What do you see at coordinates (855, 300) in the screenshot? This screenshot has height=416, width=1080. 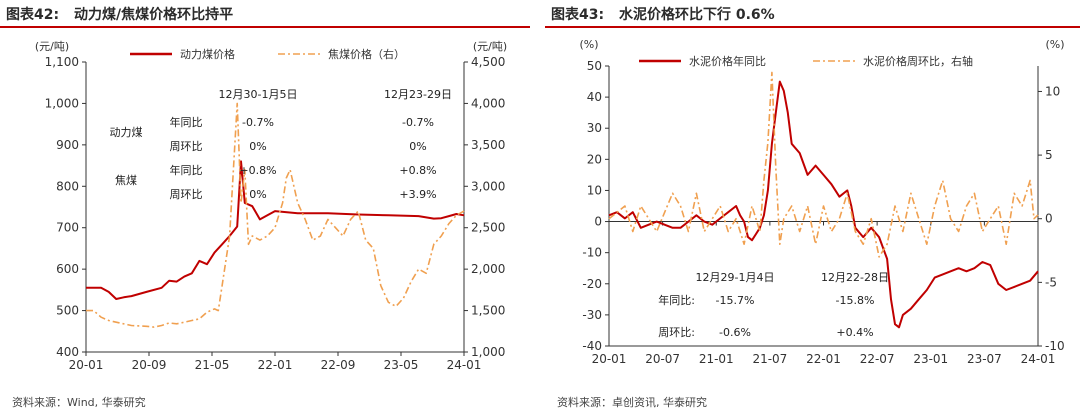 I see `annotation-value: -15.8%` at bounding box center [855, 300].